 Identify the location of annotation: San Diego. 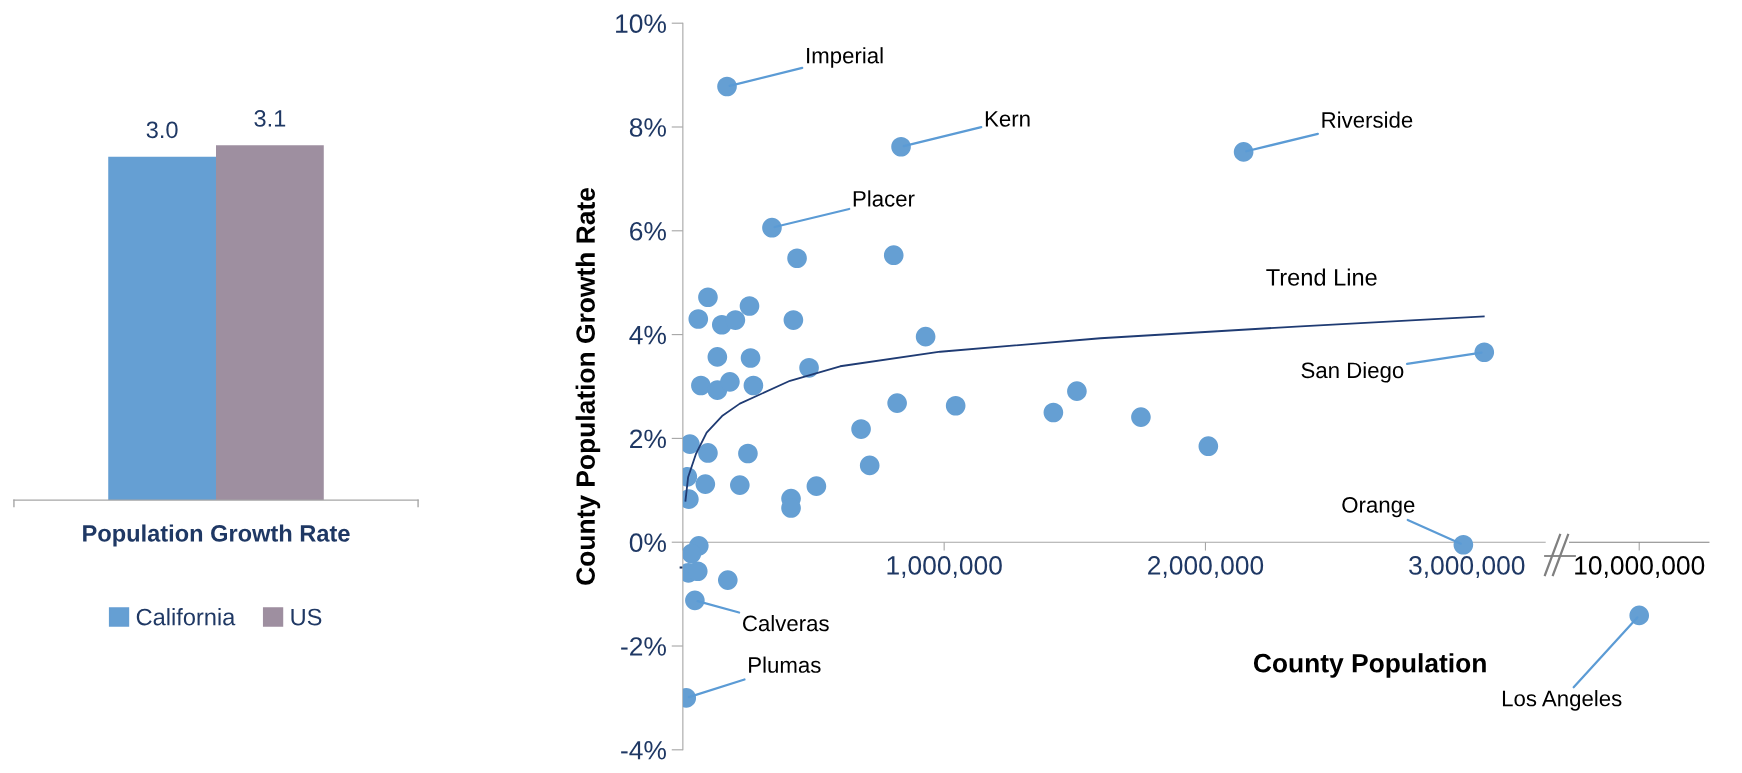
(1352, 372).